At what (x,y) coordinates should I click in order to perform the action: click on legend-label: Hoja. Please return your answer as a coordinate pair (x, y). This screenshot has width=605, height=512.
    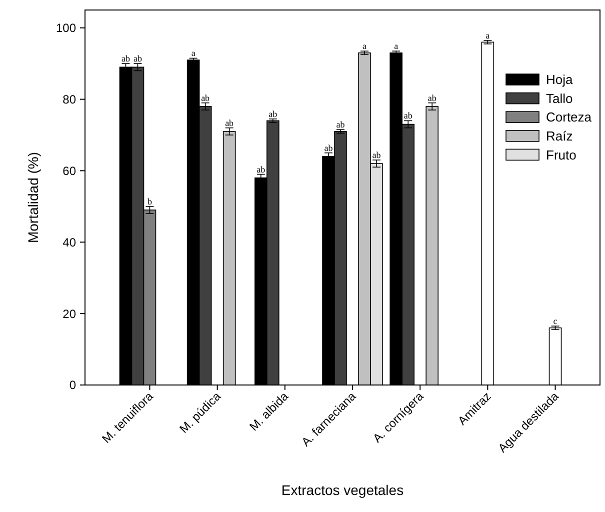
    Looking at the image, I should click on (560, 80).